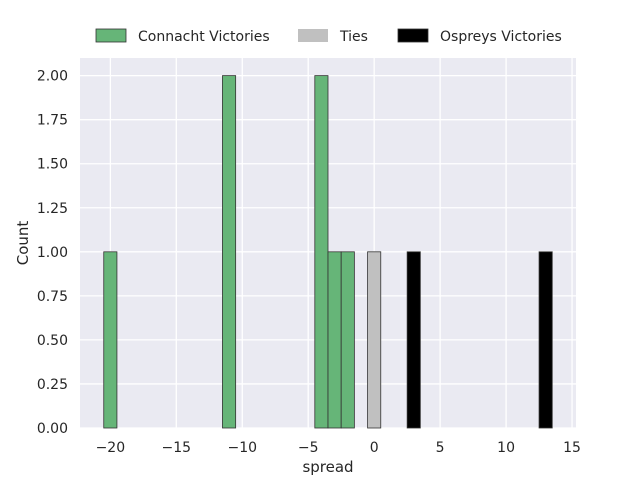 The width and height of the screenshot is (640, 480). I want to click on y-tick-label: 0.25, so click(52, 385).